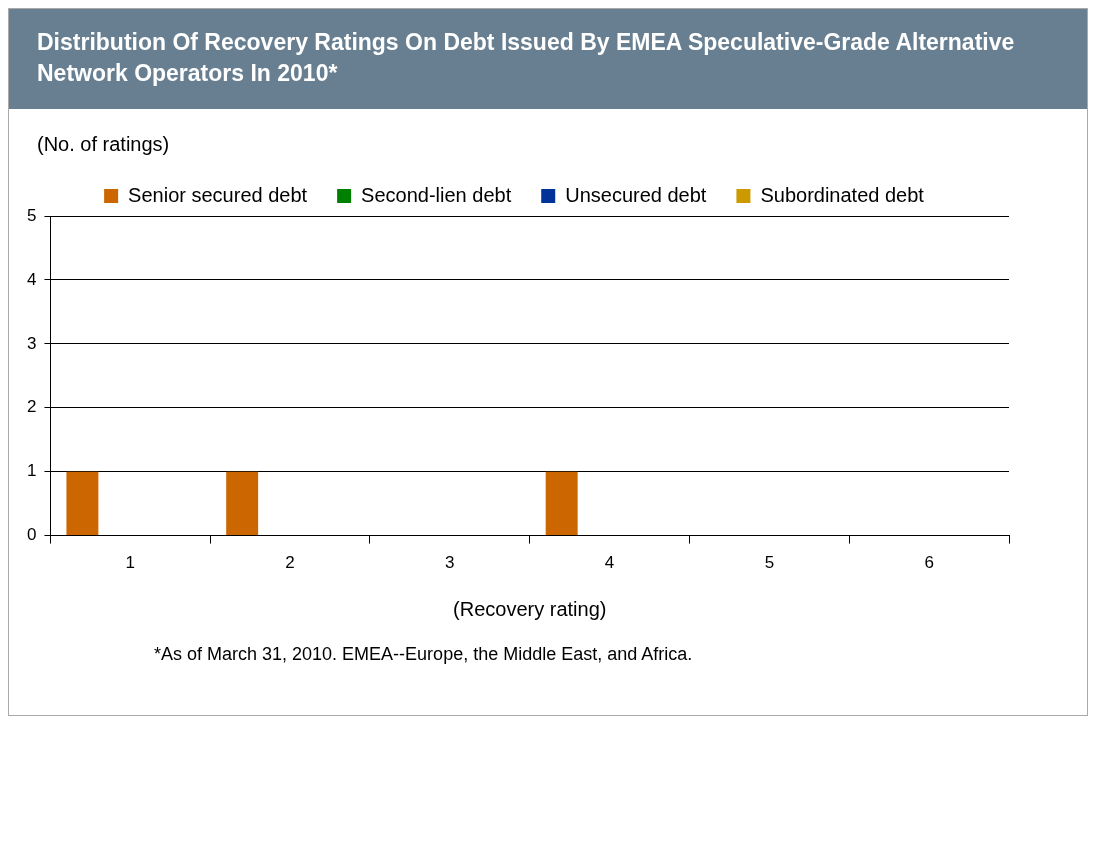 The height and width of the screenshot is (863, 1094). I want to click on y-tick-label: 2, so click(31, 407).